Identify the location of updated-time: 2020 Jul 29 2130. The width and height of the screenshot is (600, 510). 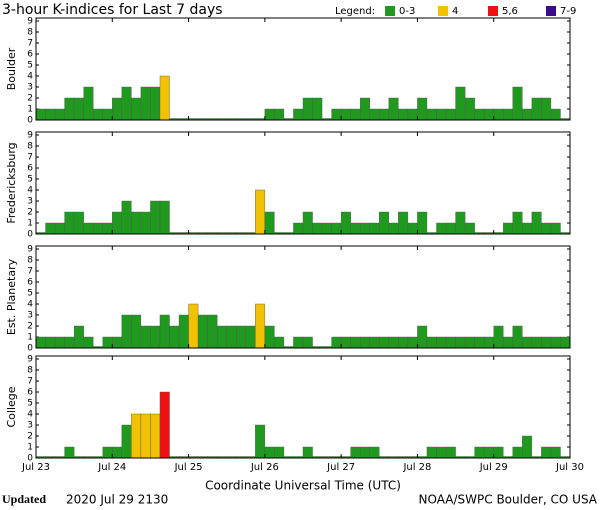
(117, 500).